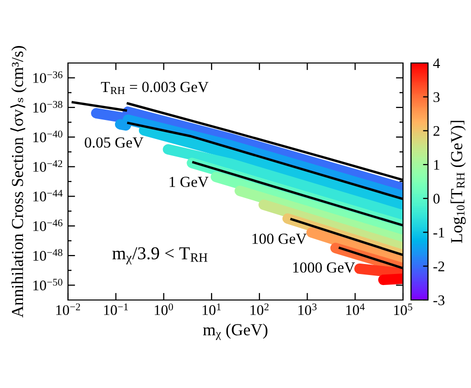 The width and height of the screenshot is (471, 388). Describe the element at coordinates (436, 199) in the screenshot. I see `color-bar-label: 0` at that location.